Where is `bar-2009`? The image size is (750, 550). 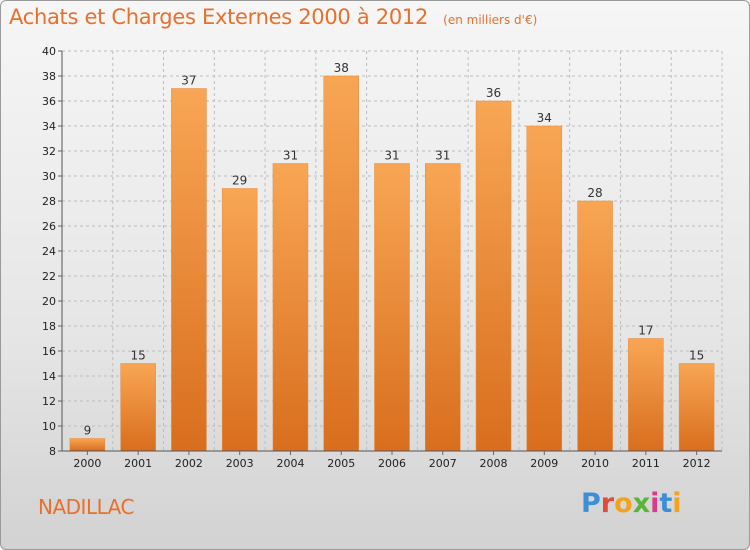
bar-2009 is located at coordinates (544, 288).